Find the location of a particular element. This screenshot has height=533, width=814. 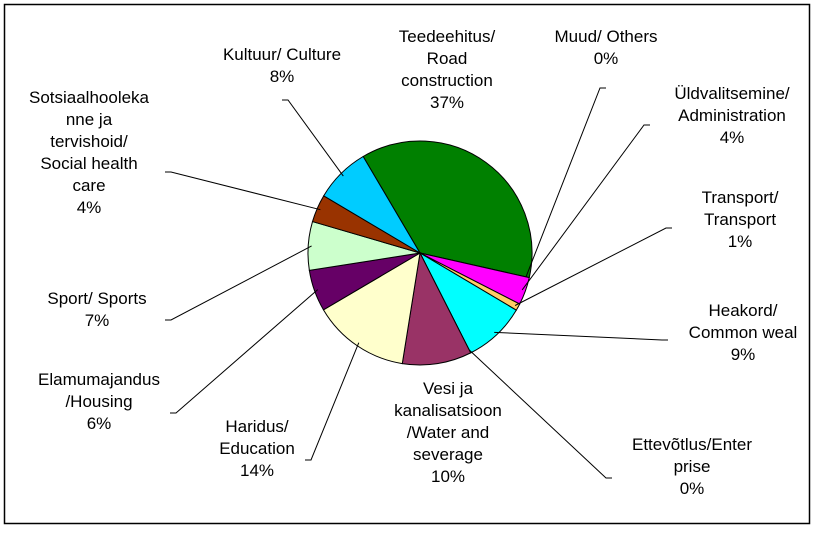

label-line: prise is located at coordinates (692, 466).